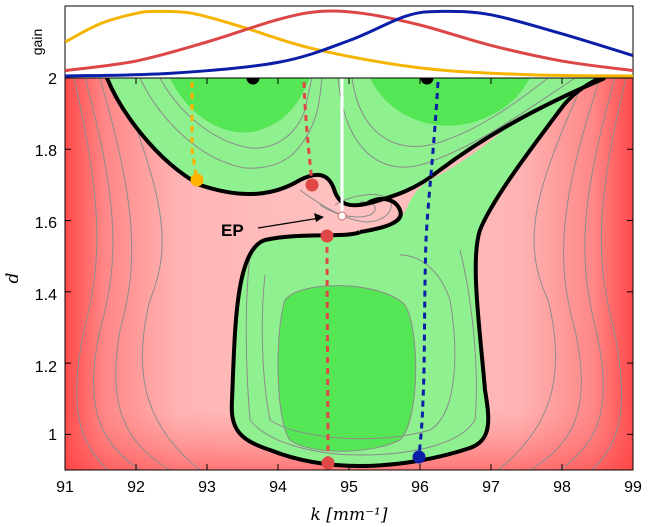 This screenshot has height=527, width=649. What do you see at coordinates (46, 223) in the screenshot?
I see `y-tick-label: 1.6` at bounding box center [46, 223].